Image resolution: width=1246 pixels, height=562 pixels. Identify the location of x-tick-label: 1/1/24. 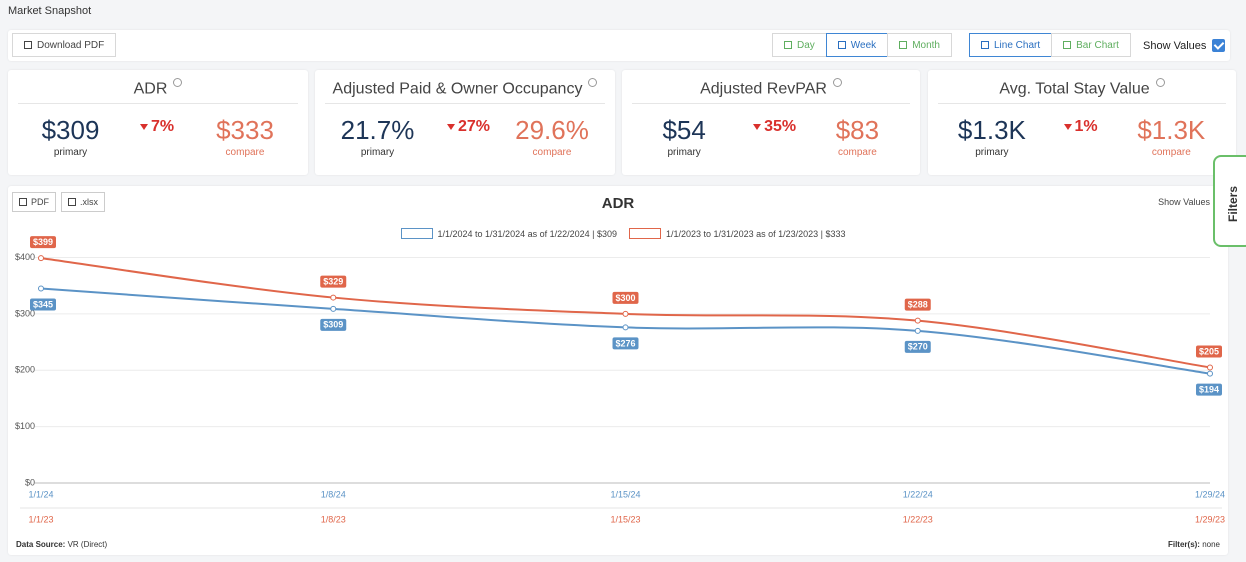
(40, 494).